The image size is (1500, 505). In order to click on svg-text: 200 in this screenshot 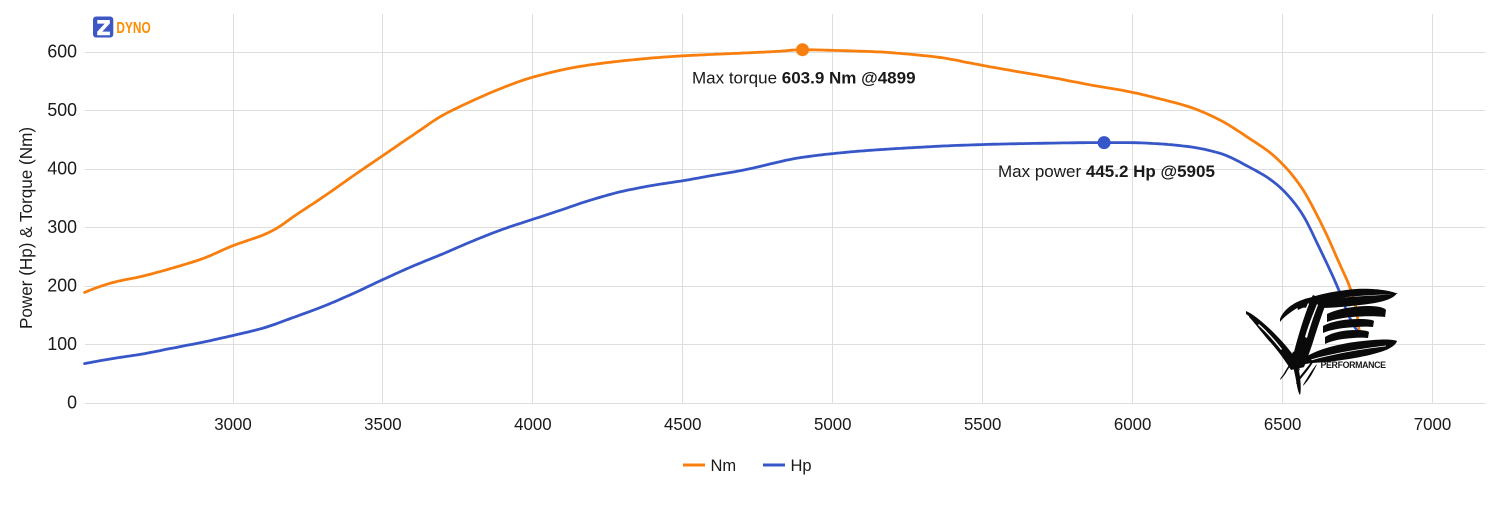, I will do `click(62, 285)`.